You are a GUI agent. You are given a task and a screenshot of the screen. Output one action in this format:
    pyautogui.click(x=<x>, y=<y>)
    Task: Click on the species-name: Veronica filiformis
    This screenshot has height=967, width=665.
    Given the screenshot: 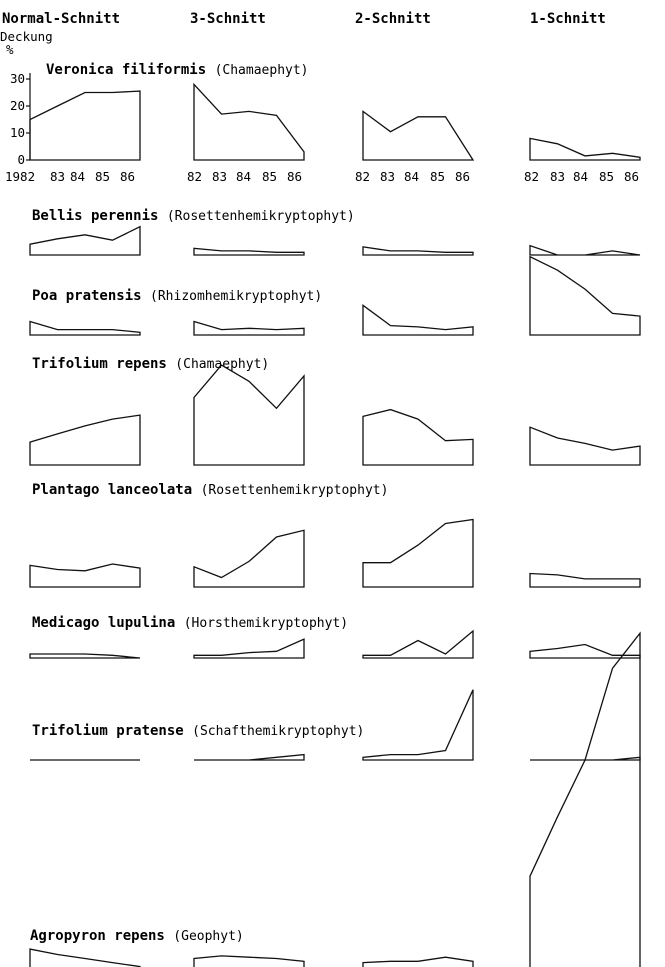 What is the action you would take?
    pyautogui.click(x=130, y=70)
    